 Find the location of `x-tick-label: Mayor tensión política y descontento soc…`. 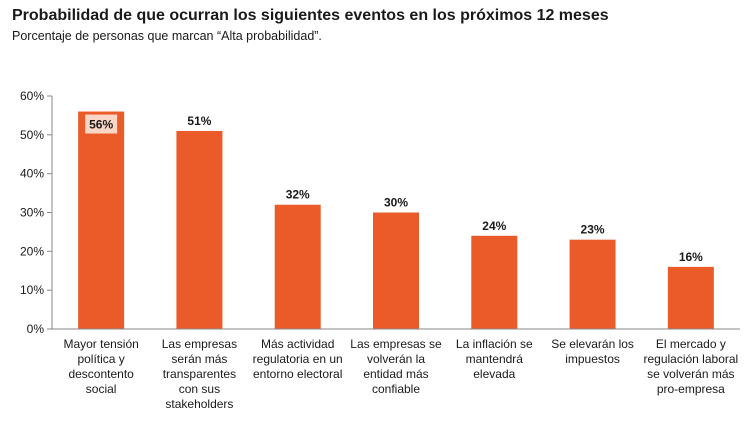

x-tick-label: Mayor tensión política y descontento soc… is located at coordinates (101, 366).